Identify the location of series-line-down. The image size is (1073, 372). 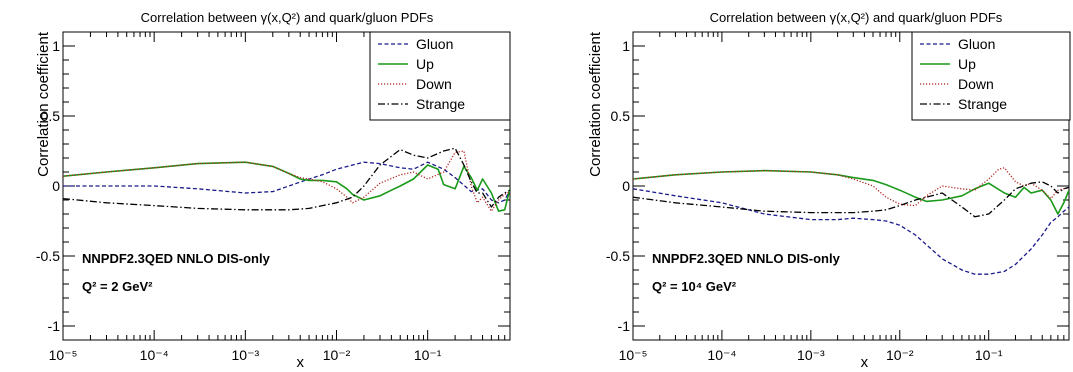
(851, 187).